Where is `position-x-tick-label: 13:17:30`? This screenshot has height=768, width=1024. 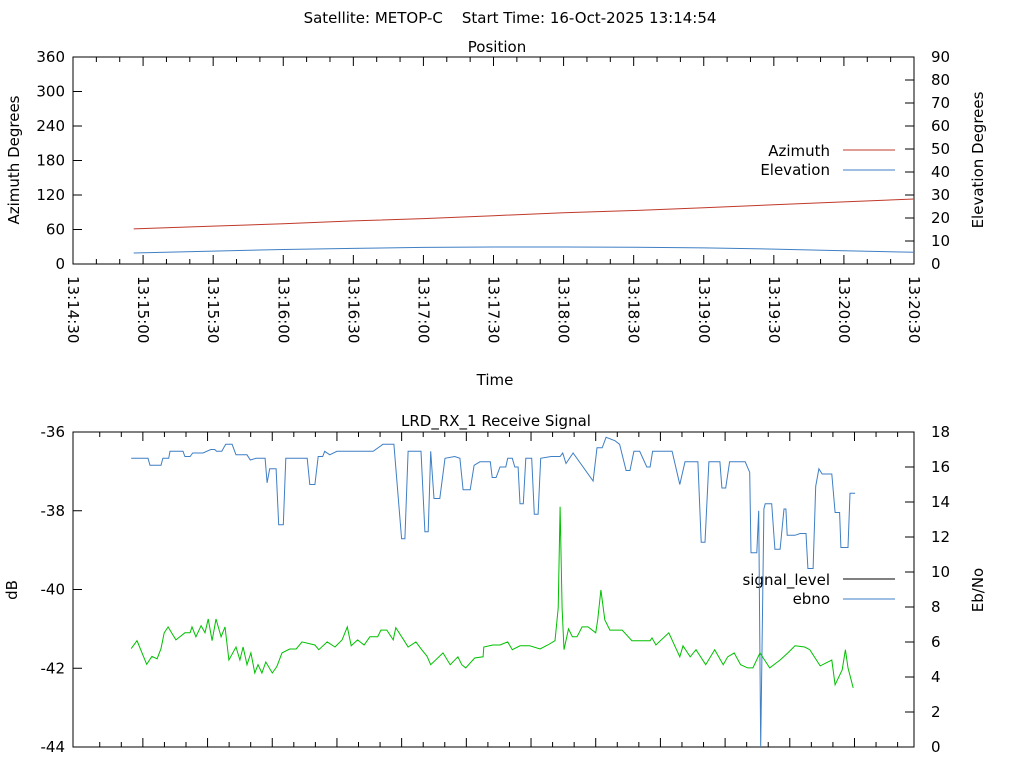
position-x-tick-label: 13:17:30 is located at coordinates (494, 309).